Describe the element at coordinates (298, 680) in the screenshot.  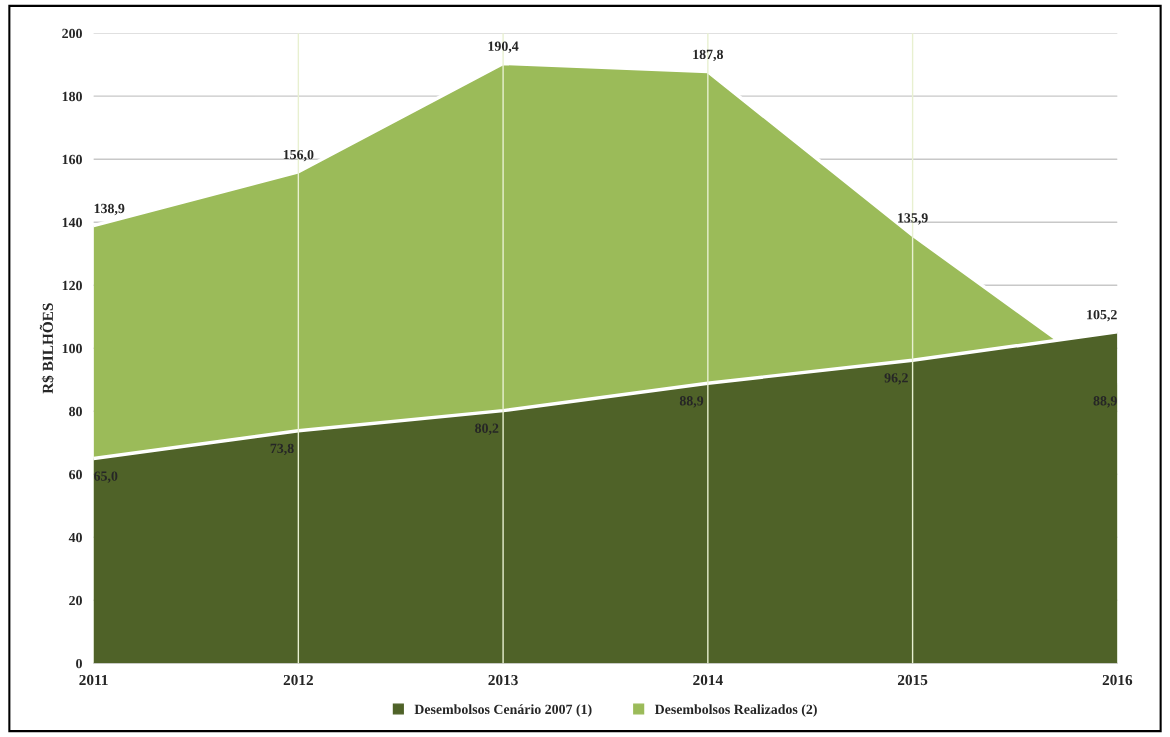
I see `x-tick-label: 2012` at that location.